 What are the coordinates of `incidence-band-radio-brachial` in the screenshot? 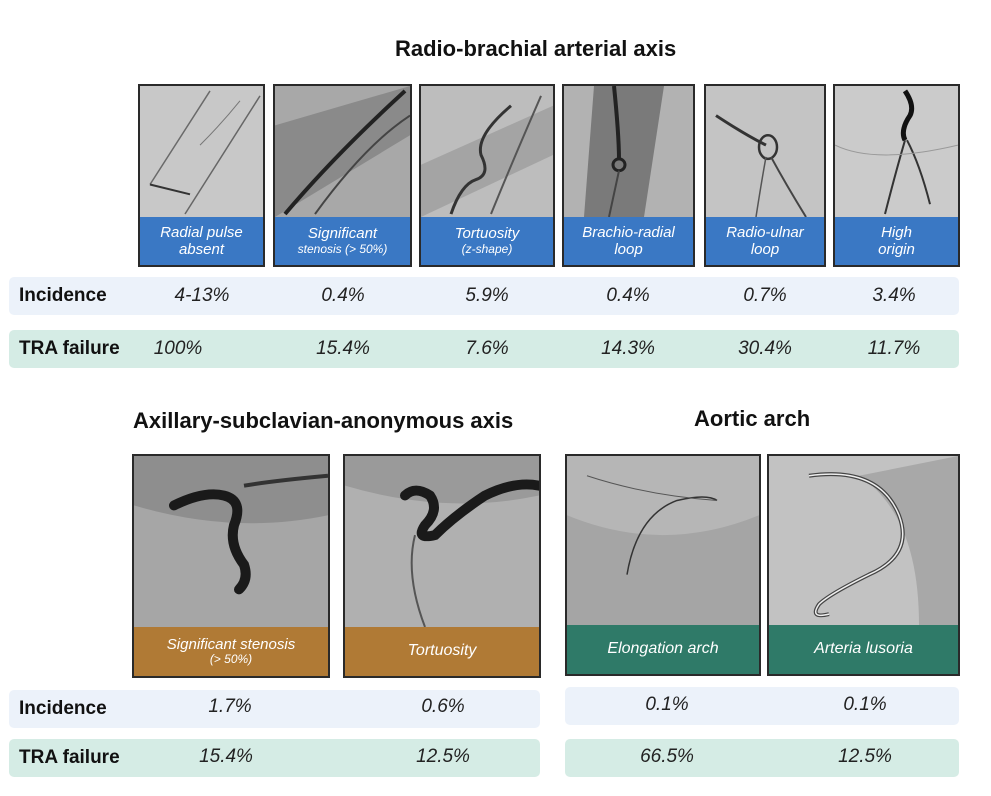 It's located at (484, 296).